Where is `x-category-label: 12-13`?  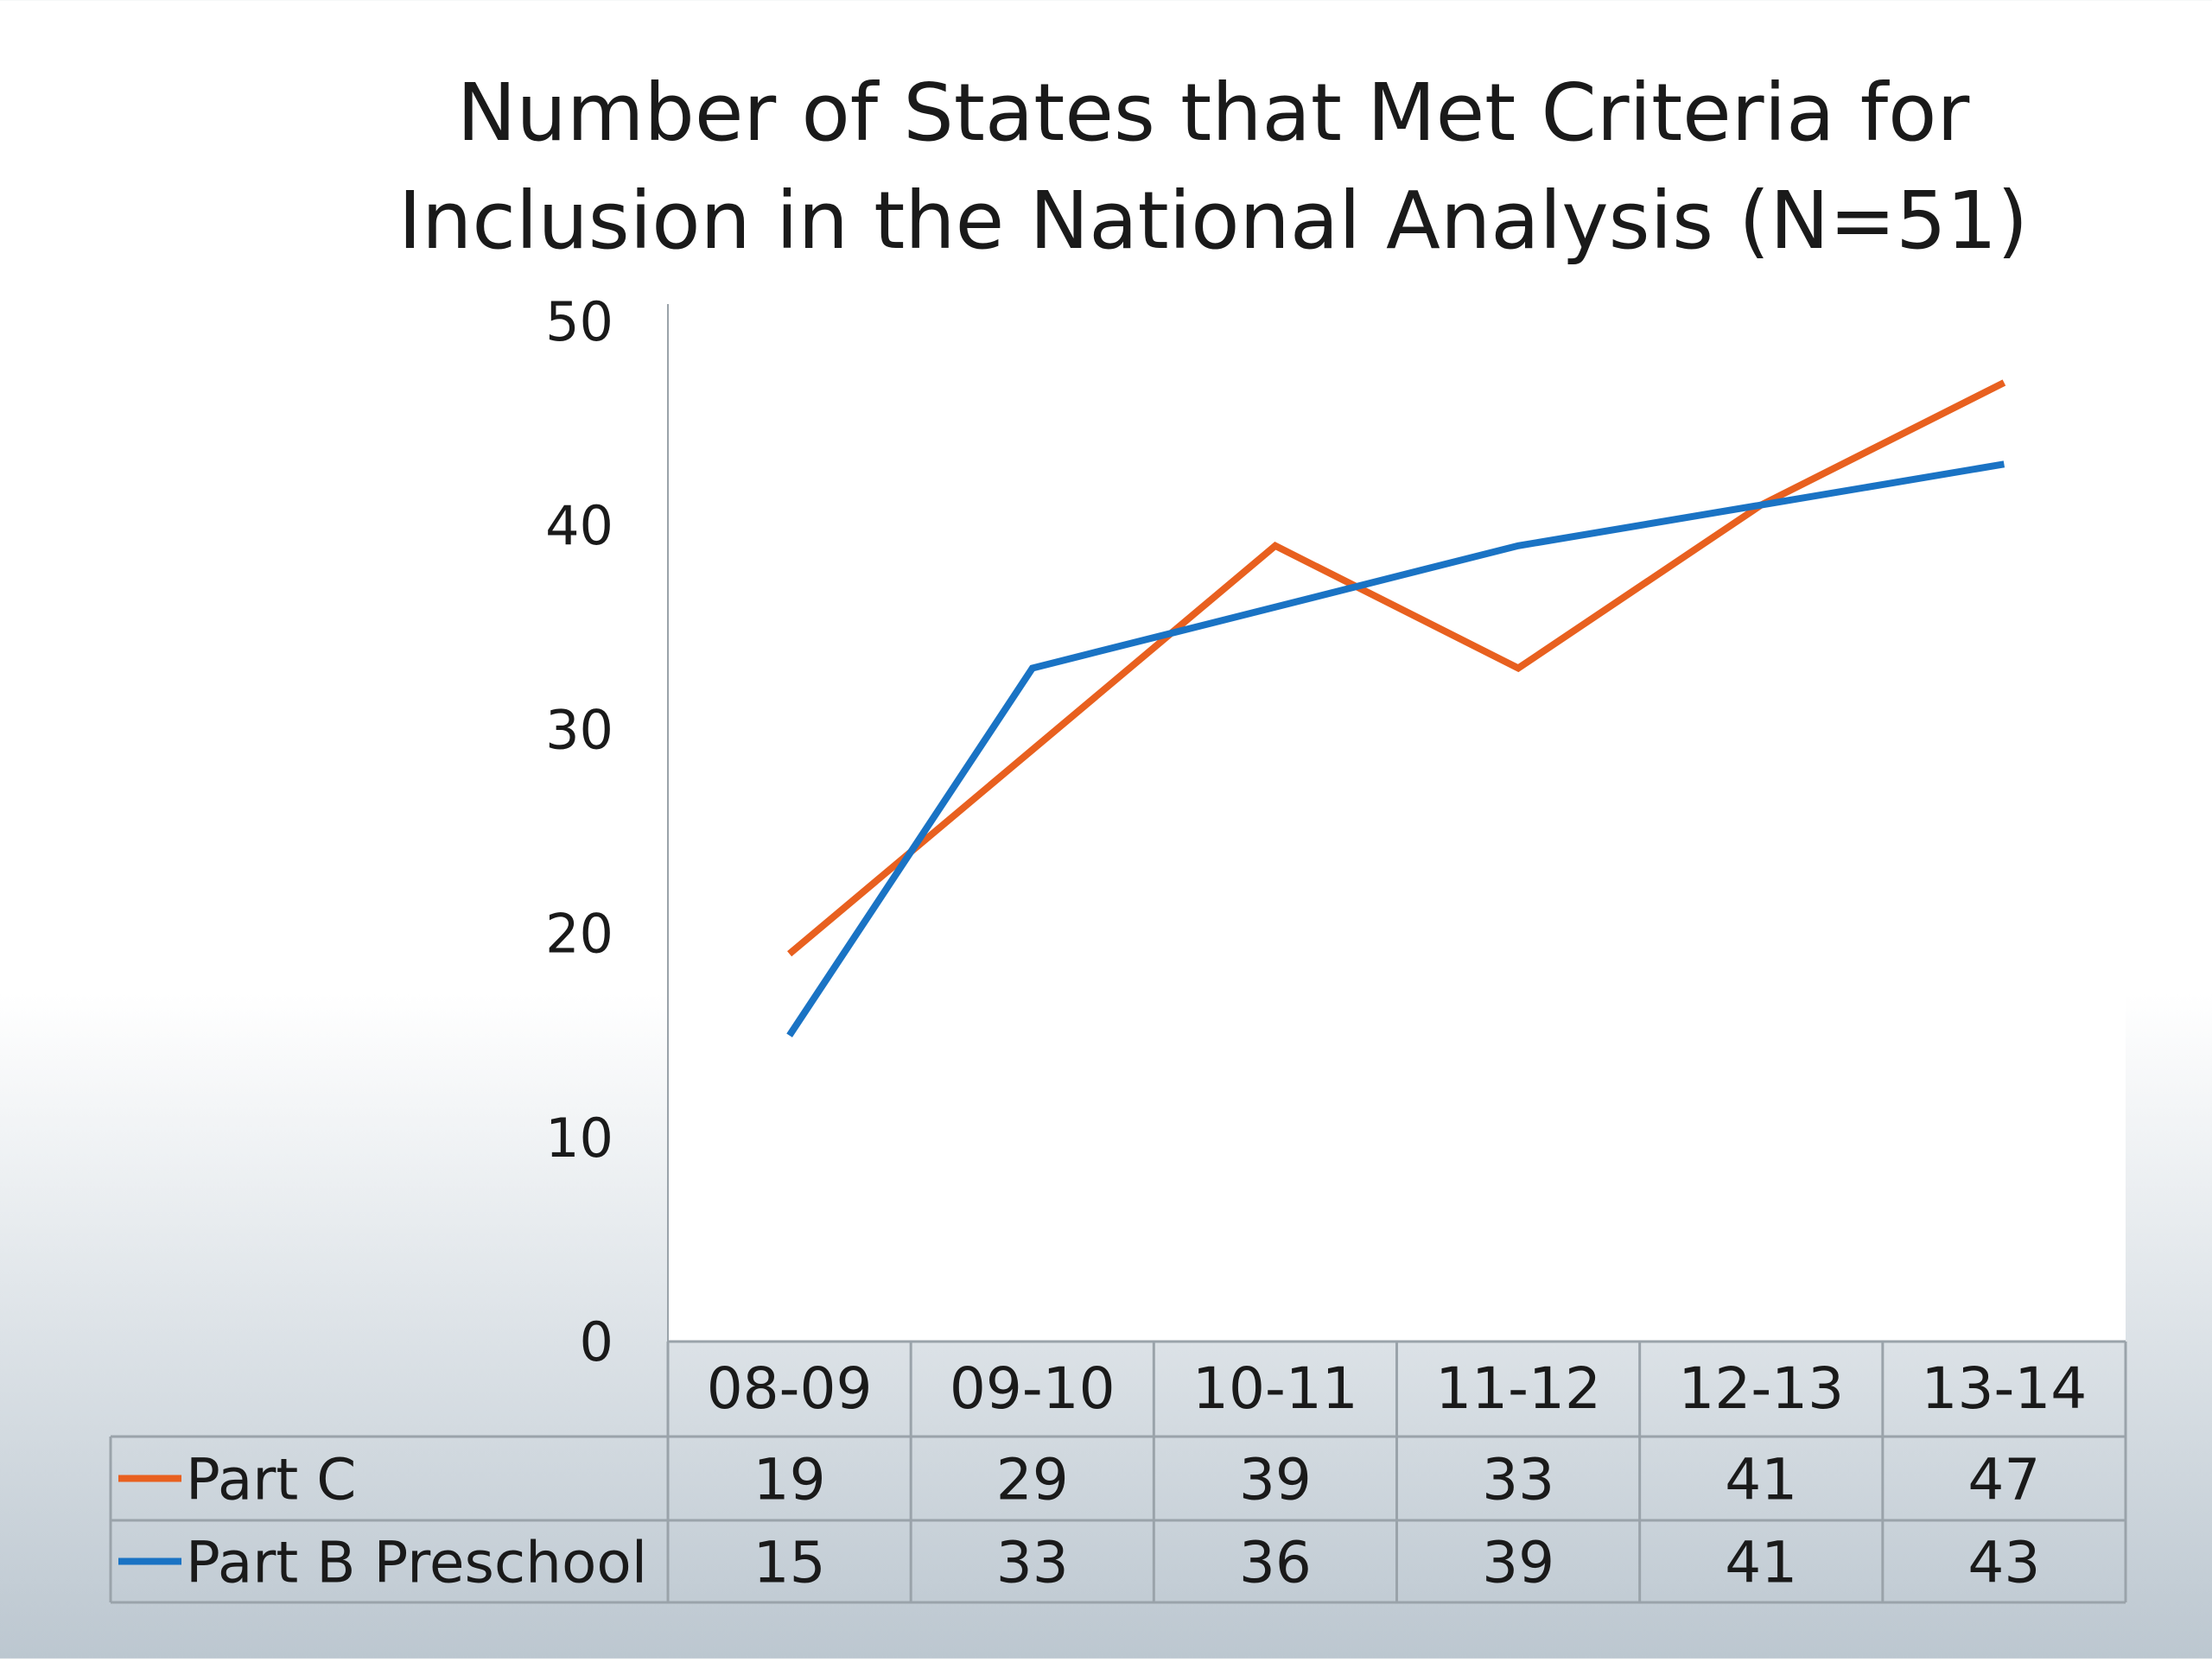
x-category-label: 12-13 is located at coordinates (1761, 1388).